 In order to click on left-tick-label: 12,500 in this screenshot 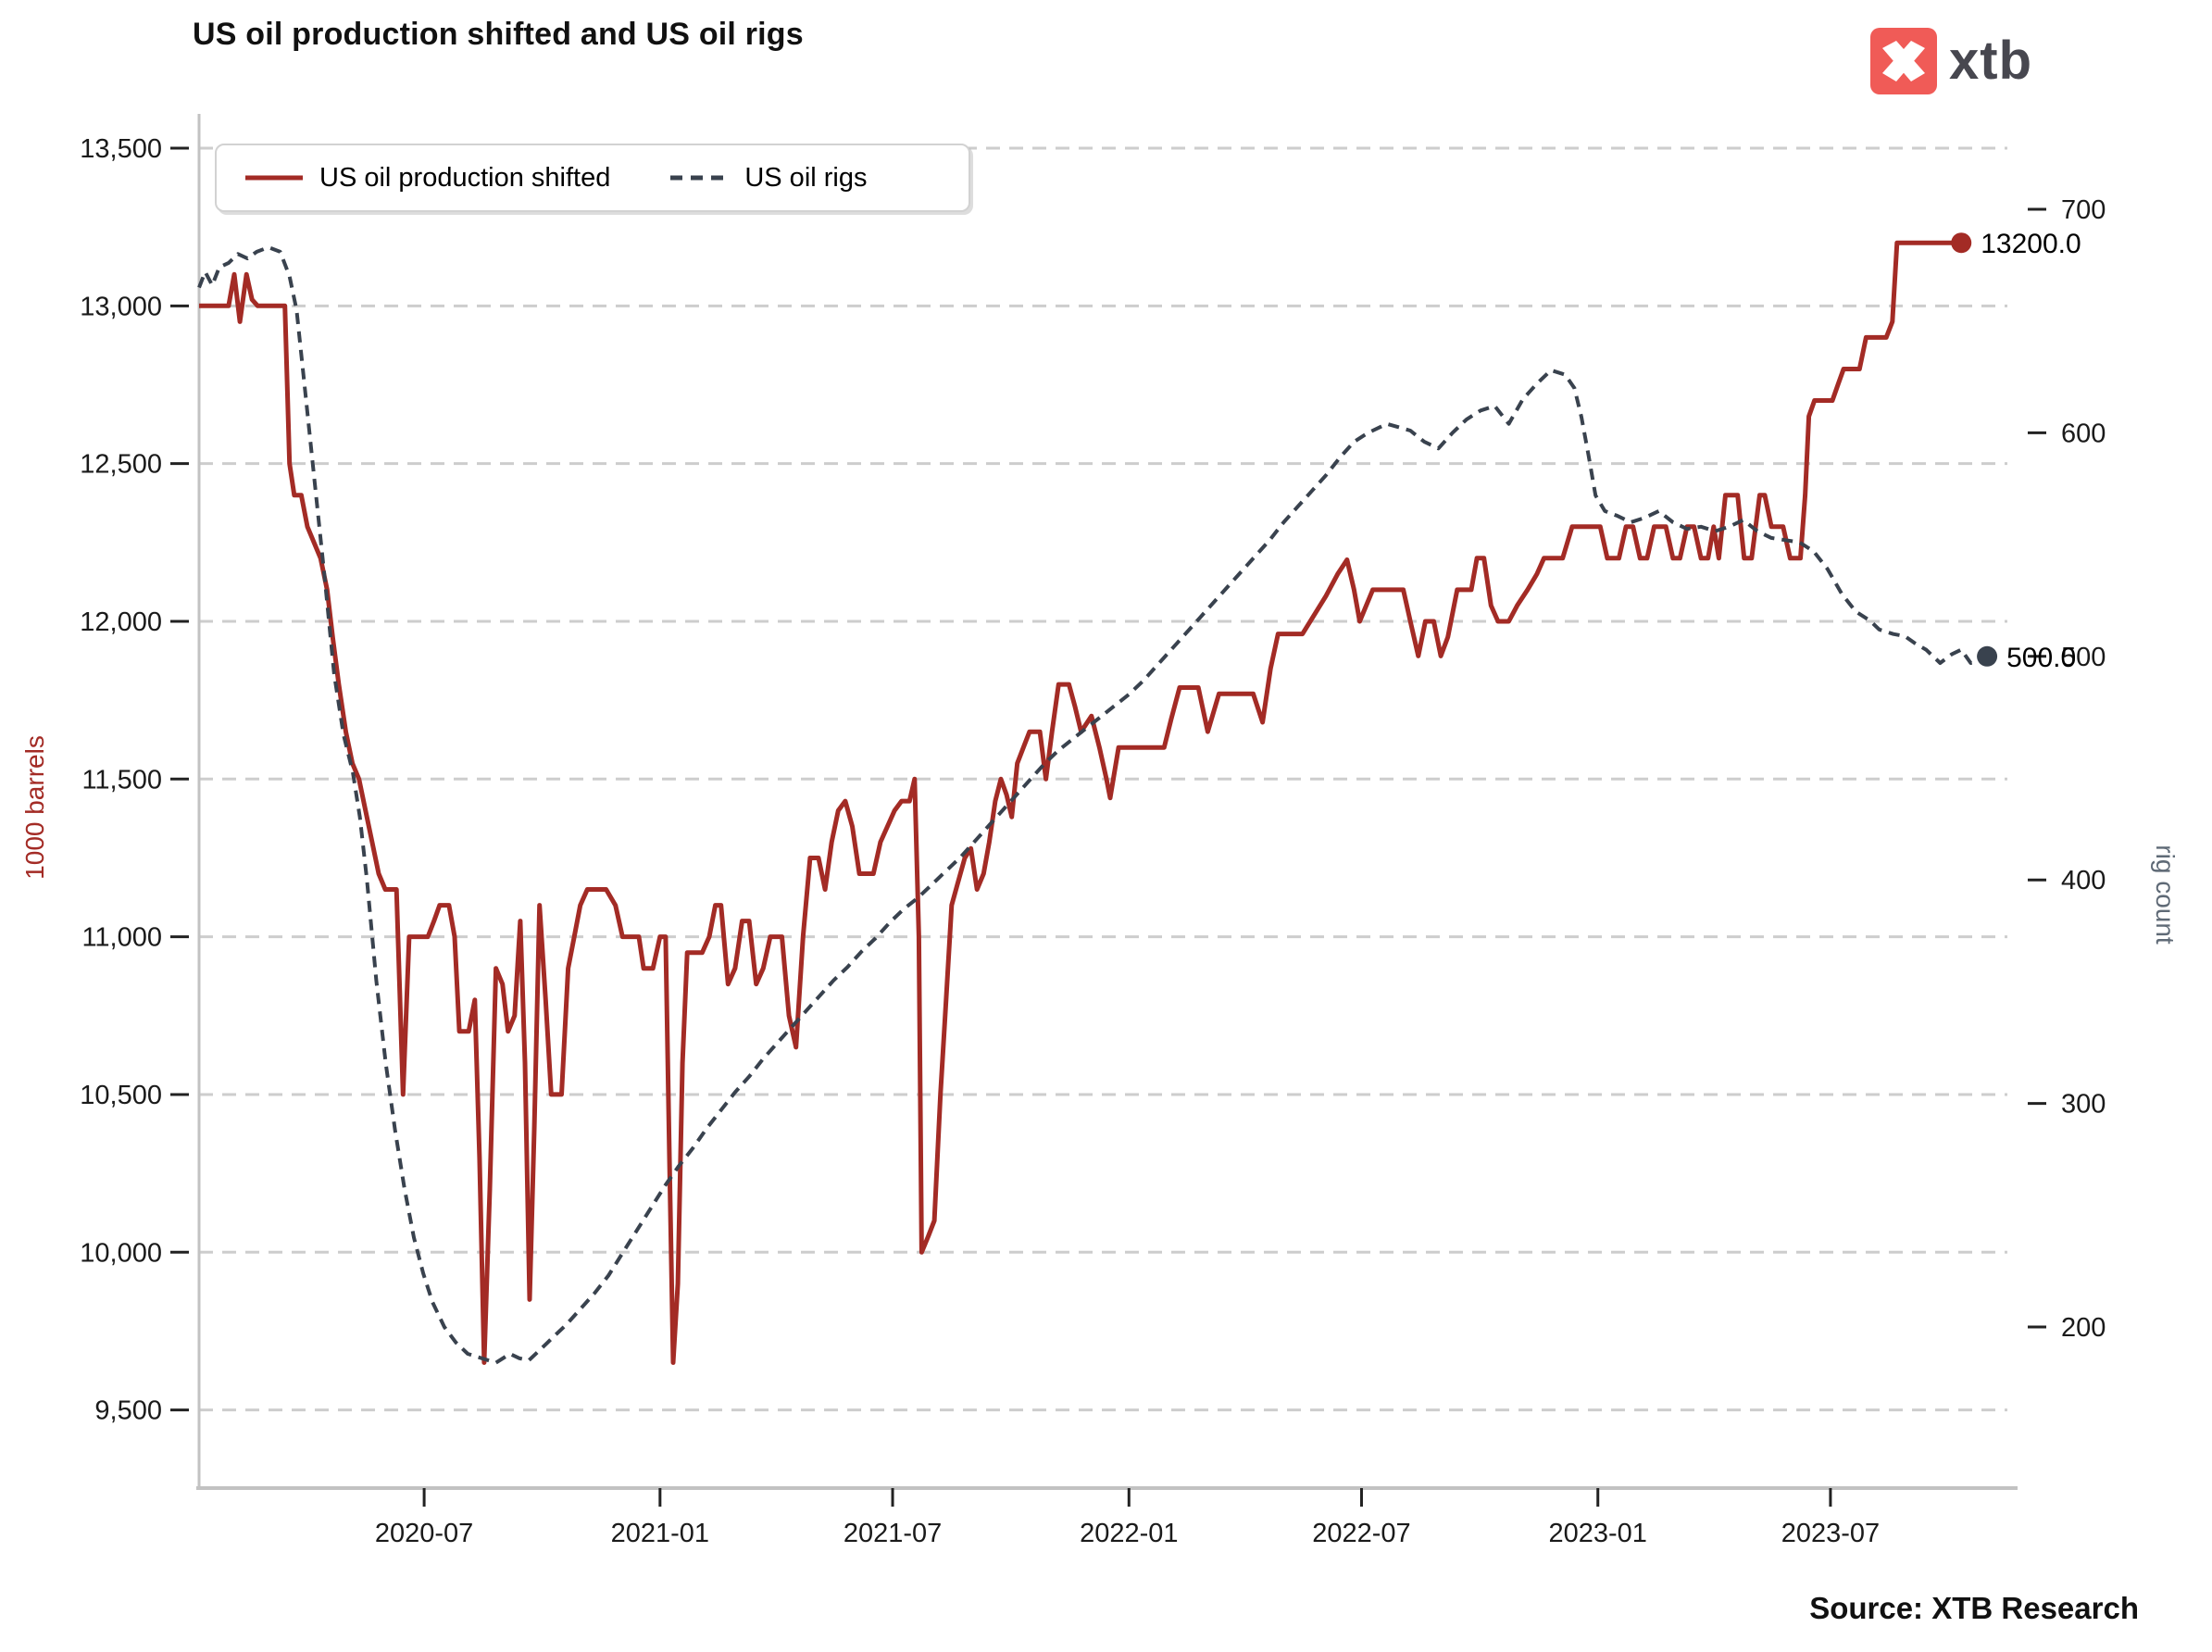, I will do `click(121, 465)`.